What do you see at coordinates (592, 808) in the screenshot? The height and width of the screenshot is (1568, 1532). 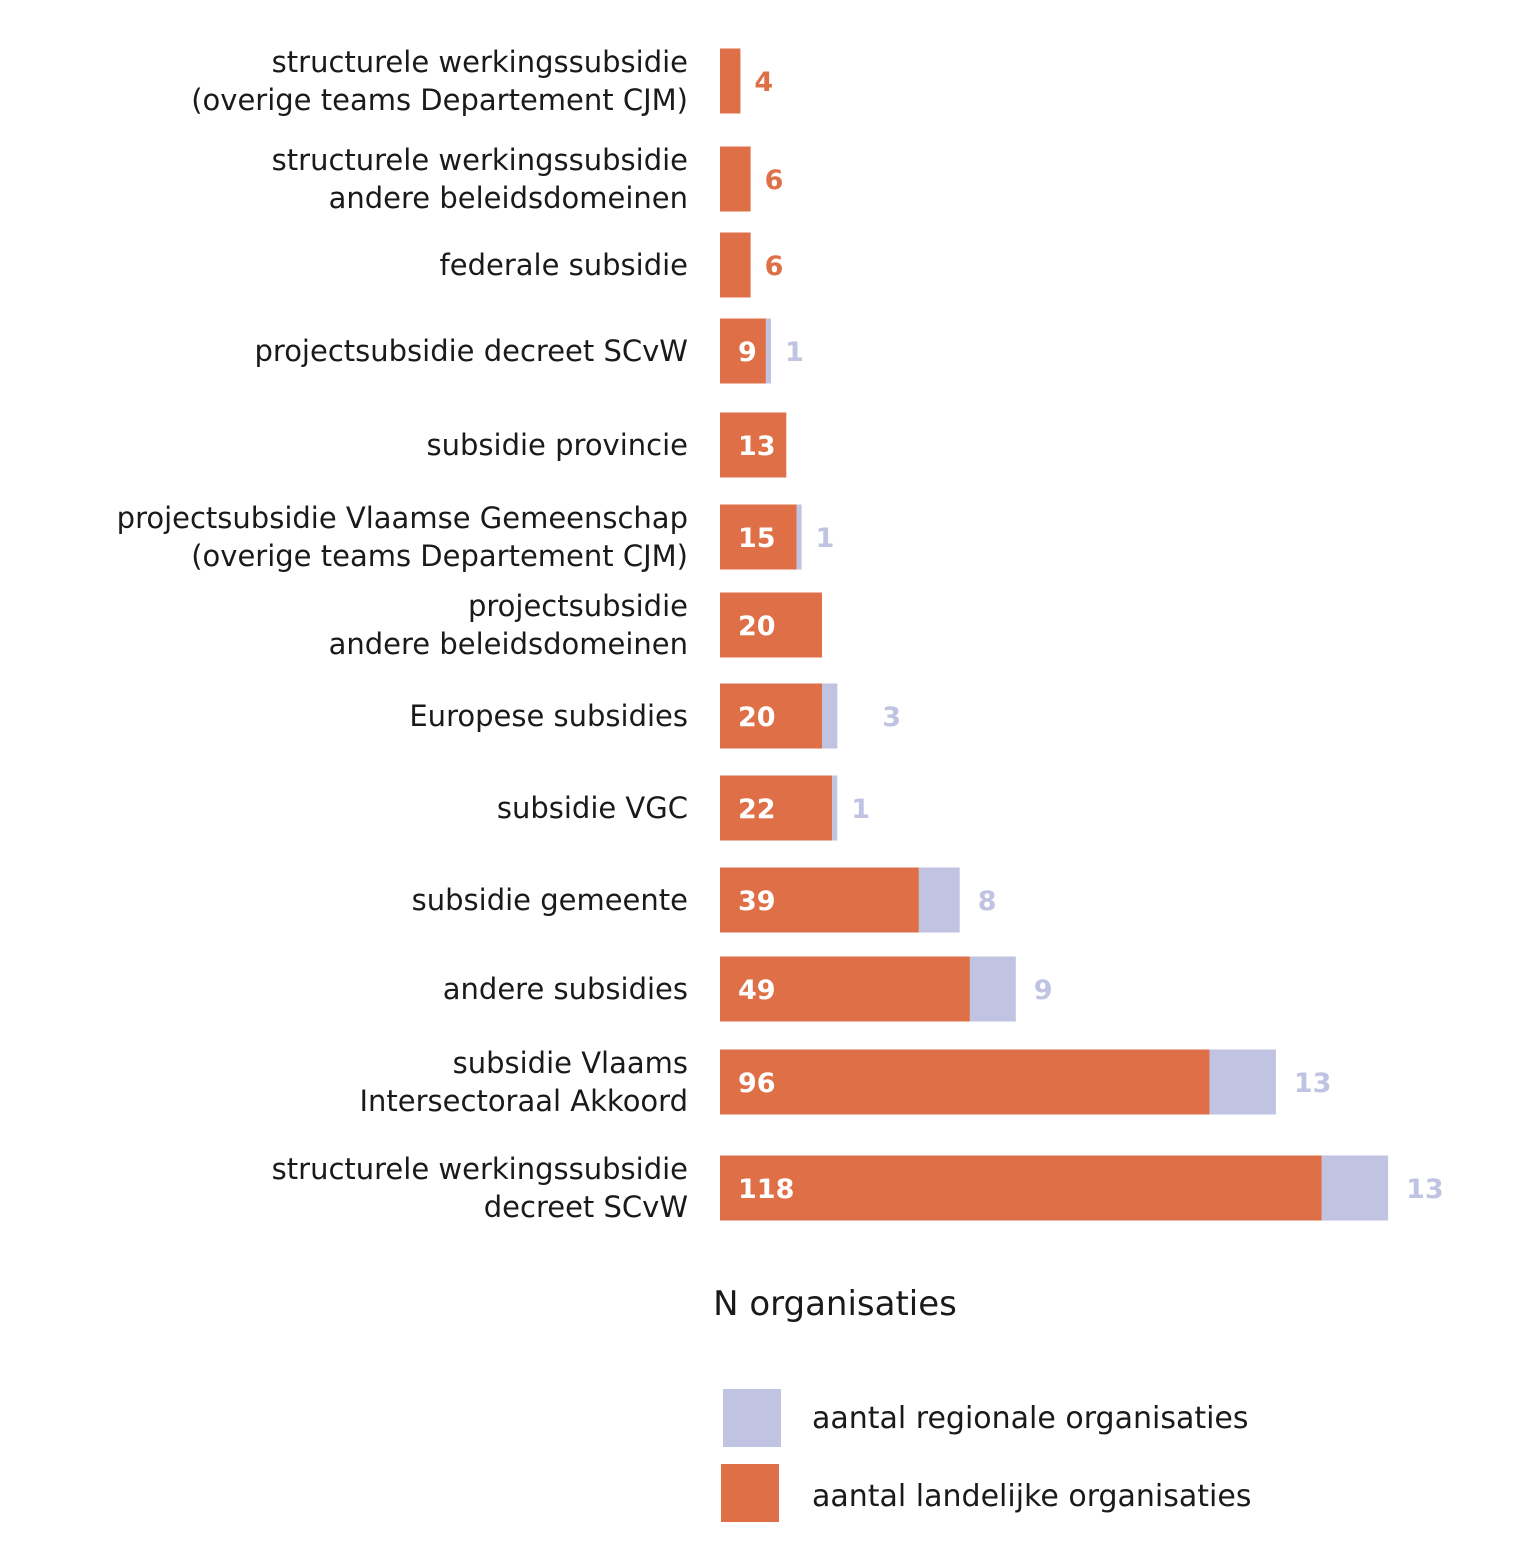 I see `category-label: subsidie VGC` at bounding box center [592, 808].